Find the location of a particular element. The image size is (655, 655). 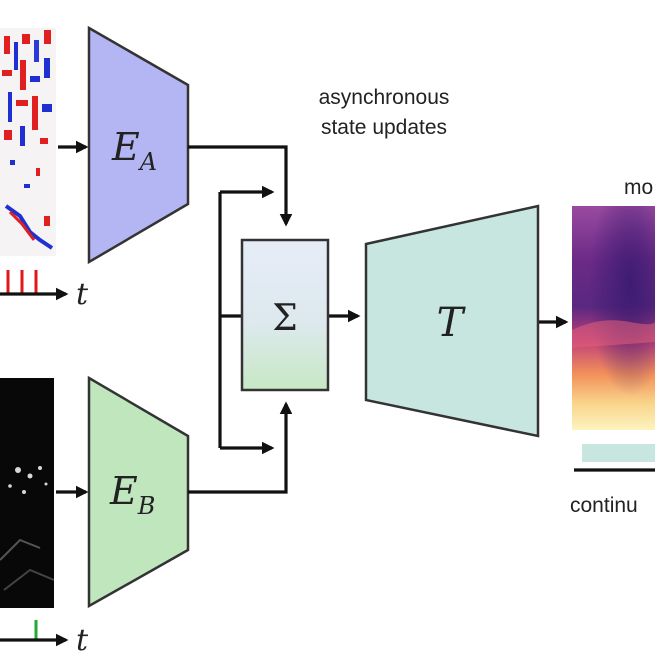

encoder-b-label: EB is located at coordinates (132, 494).